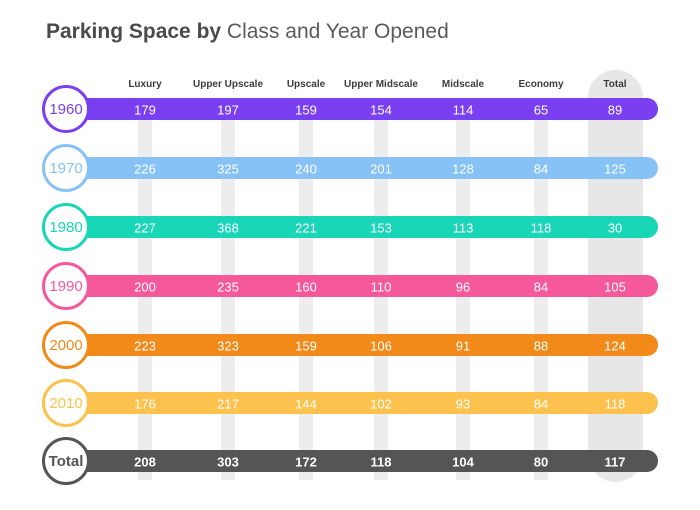  What do you see at coordinates (615, 346) in the screenshot?
I see `table-cell: 124` at bounding box center [615, 346].